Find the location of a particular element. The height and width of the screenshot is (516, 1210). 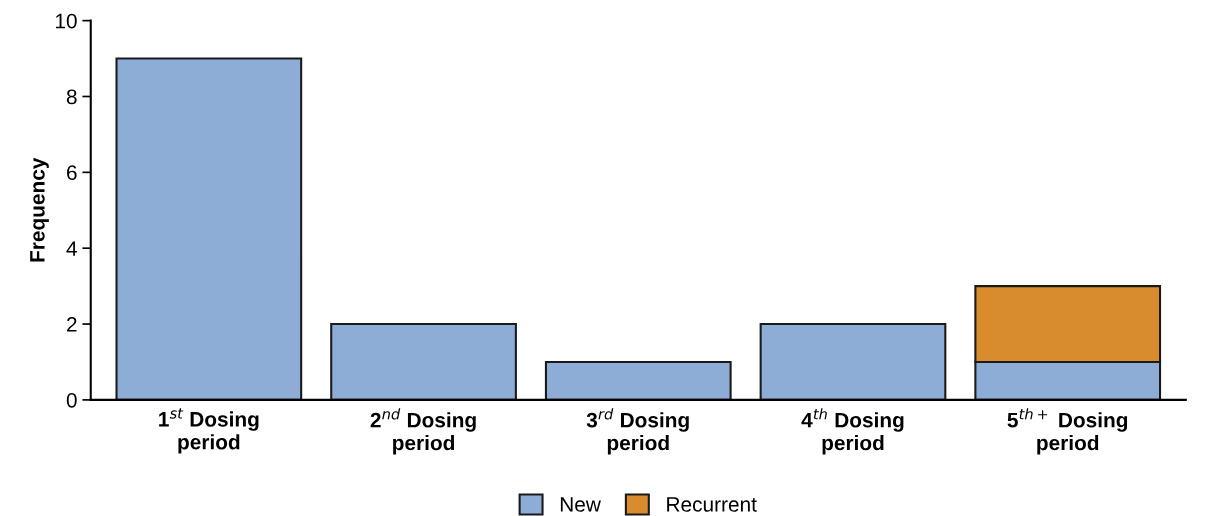

x-tick-label: 4$^{th}$ Dosing period is located at coordinates (852, 431).